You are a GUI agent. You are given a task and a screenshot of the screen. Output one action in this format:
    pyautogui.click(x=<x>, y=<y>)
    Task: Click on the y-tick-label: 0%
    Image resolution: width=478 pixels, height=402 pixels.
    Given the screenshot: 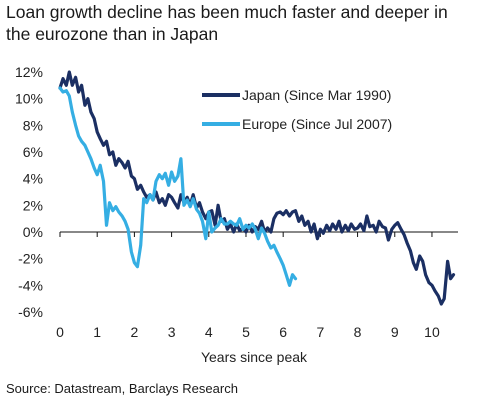 What is the action you would take?
    pyautogui.click(x=33, y=232)
    